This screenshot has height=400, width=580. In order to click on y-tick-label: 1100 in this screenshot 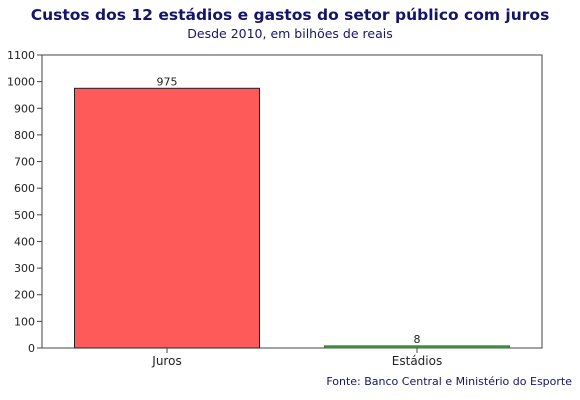, I will do `click(21, 55)`.